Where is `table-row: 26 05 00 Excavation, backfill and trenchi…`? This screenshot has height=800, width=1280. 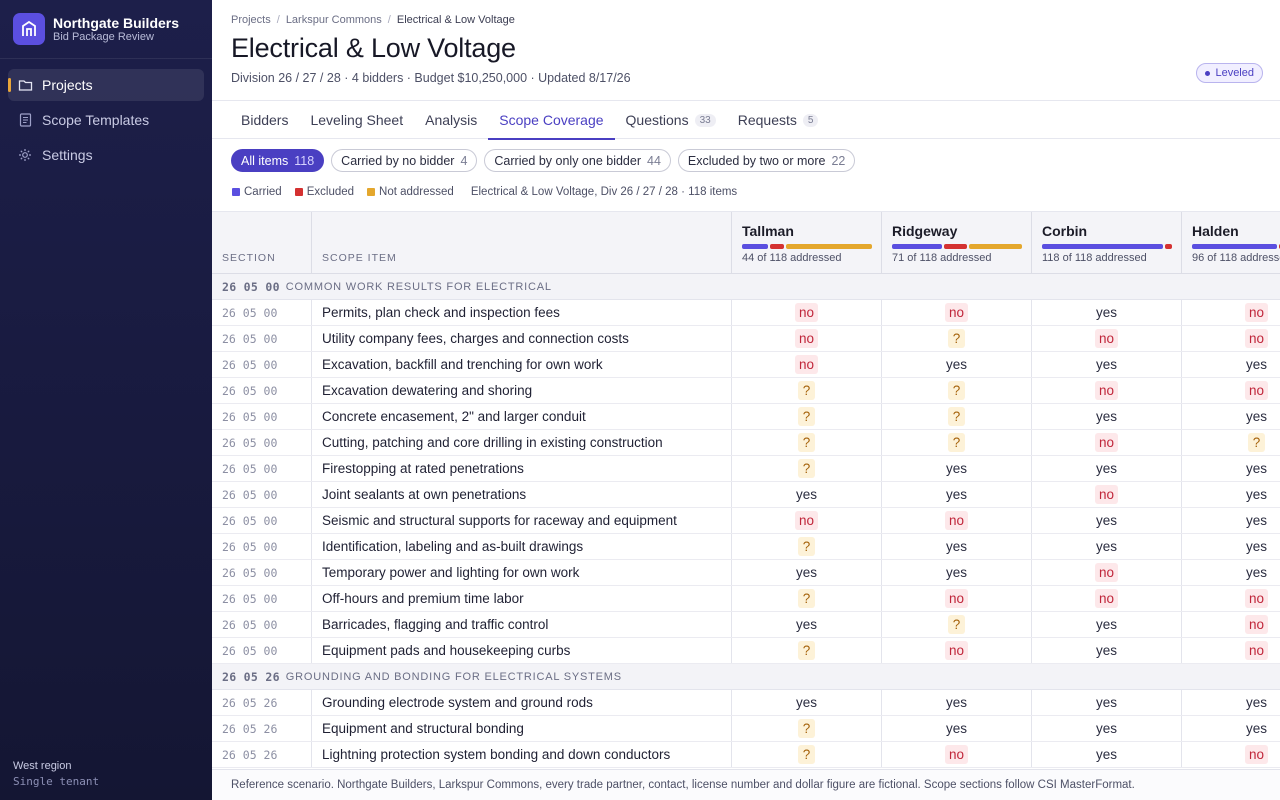
table-row: 26 05 00 Excavation, backfill and trenchi… is located at coordinates (746, 365).